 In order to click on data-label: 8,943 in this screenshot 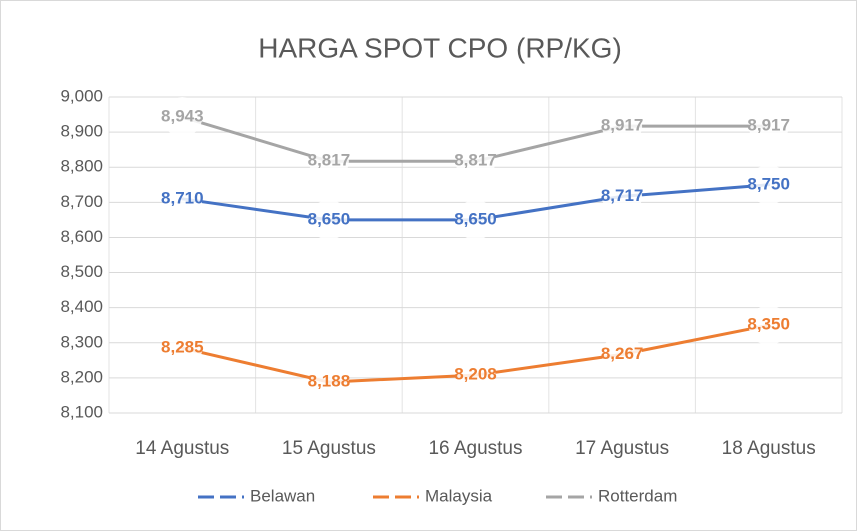, I will do `click(182, 115)`.